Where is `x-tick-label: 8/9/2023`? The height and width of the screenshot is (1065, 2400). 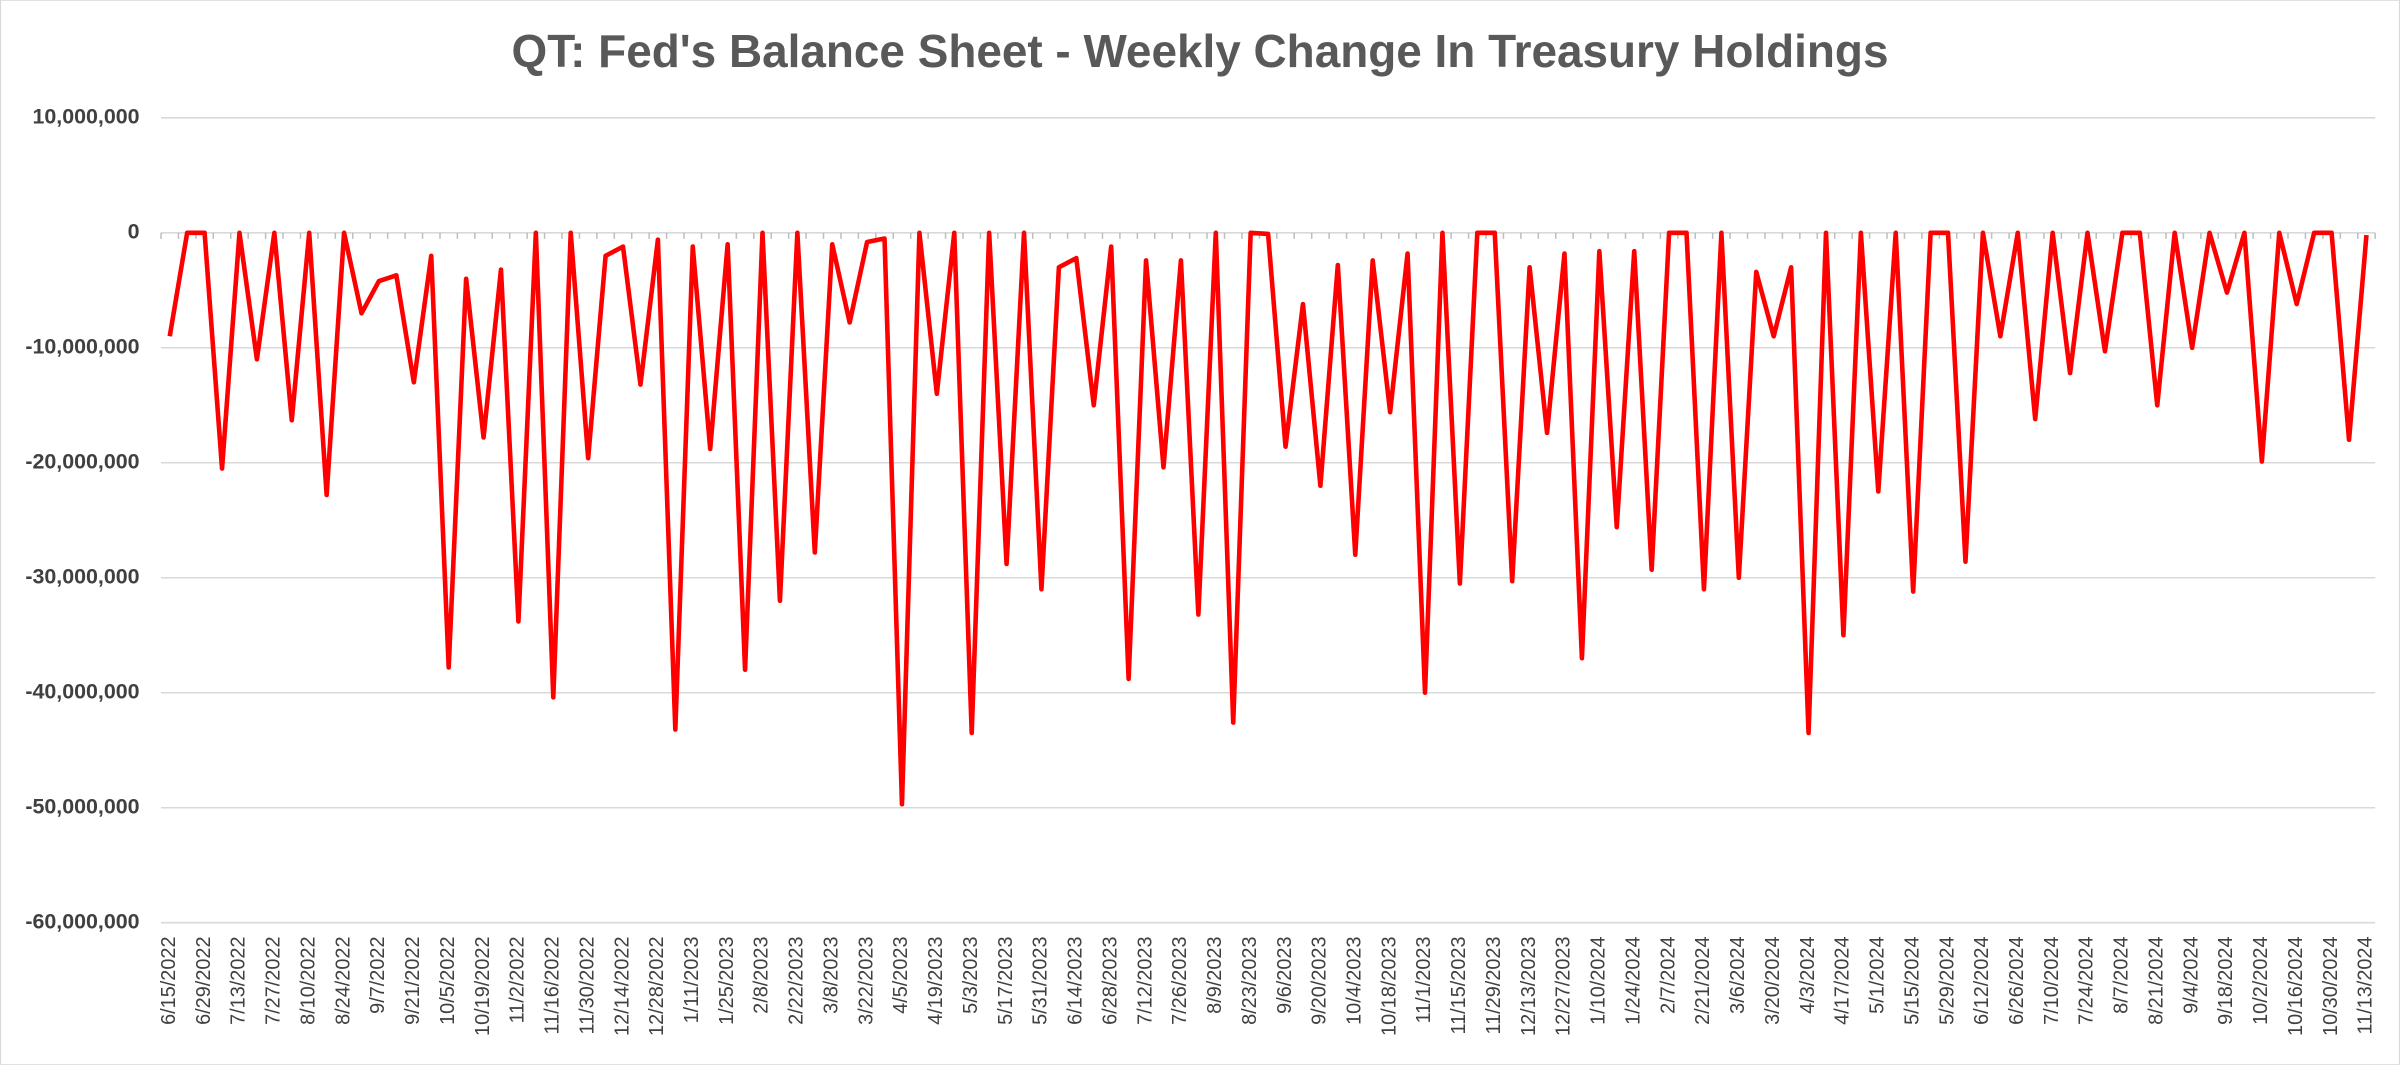
x-tick-label: 8/9/2023 is located at coordinates (1215, 974).